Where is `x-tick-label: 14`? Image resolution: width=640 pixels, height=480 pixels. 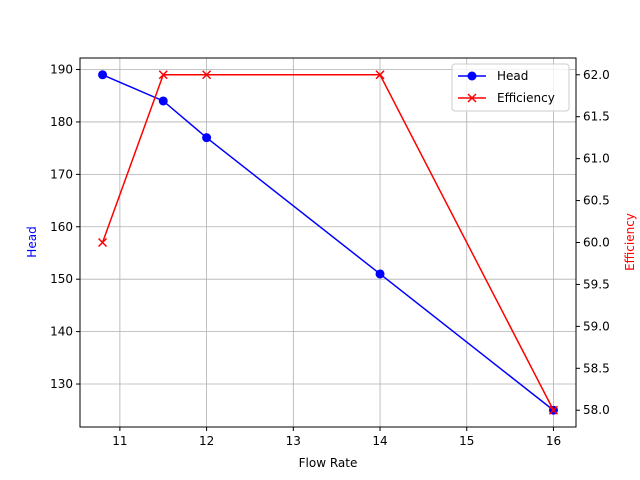
x-tick-label: 14 is located at coordinates (379, 441).